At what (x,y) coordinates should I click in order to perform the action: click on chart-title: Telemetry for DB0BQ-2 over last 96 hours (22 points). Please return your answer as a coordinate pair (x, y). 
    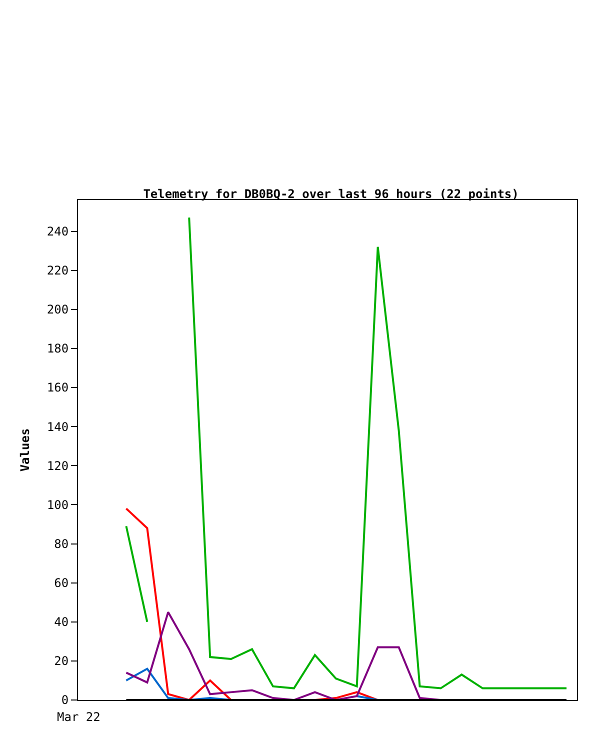
    Looking at the image, I should click on (331, 194).